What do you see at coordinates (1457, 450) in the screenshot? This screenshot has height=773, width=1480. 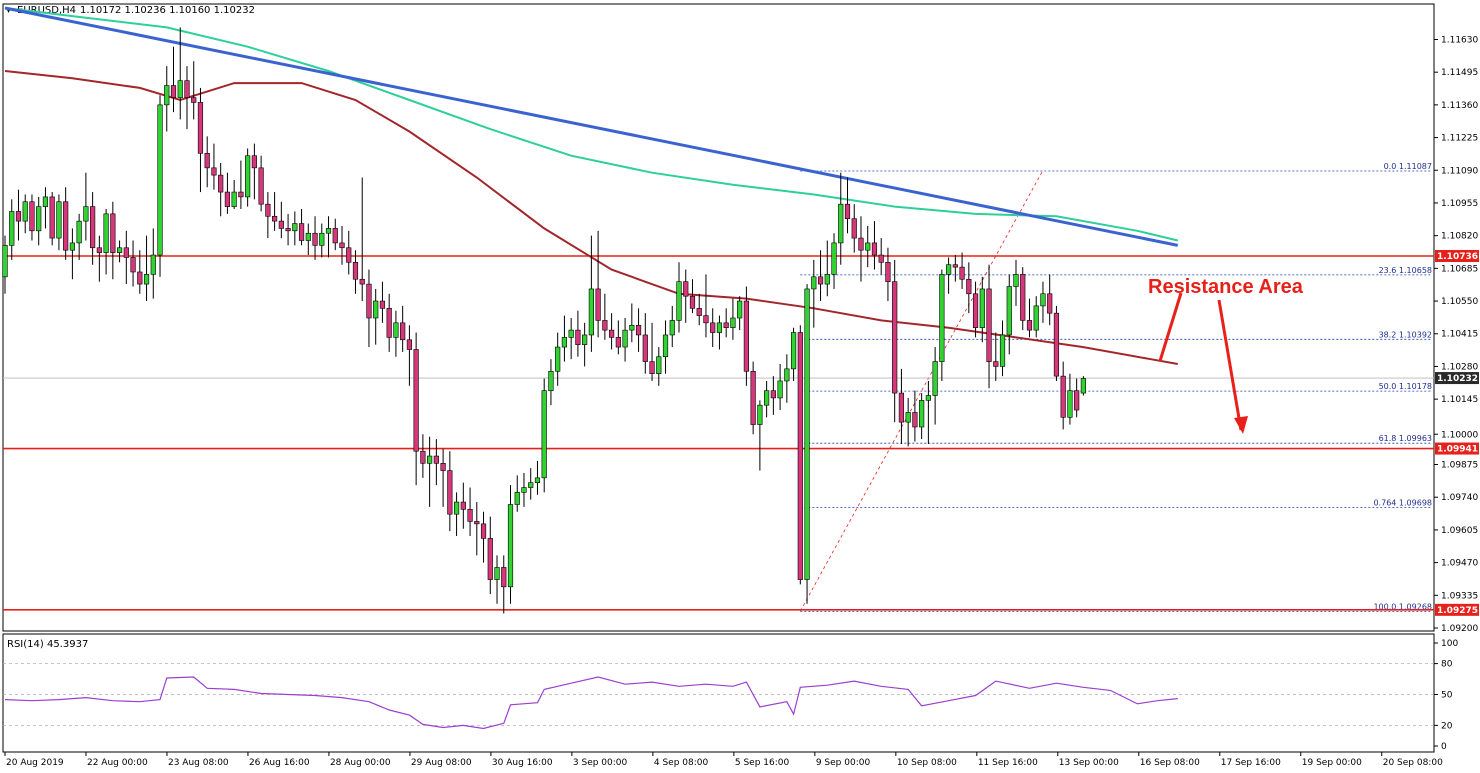 I see `level-price-label: 1.09941` at bounding box center [1457, 450].